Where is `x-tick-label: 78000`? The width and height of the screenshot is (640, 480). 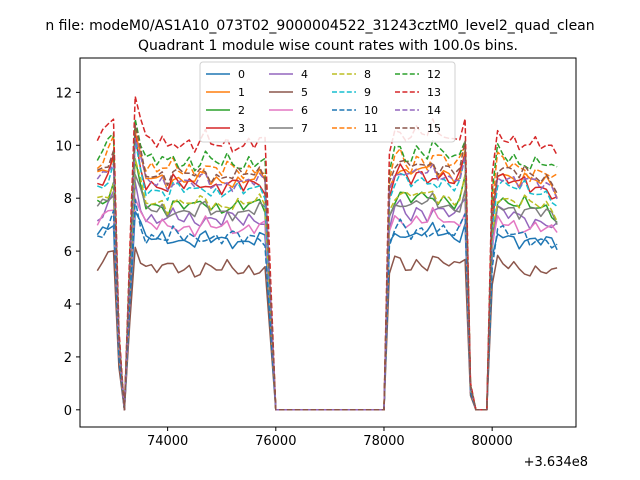
x-tick-label: 78000 is located at coordinates (383, 441).